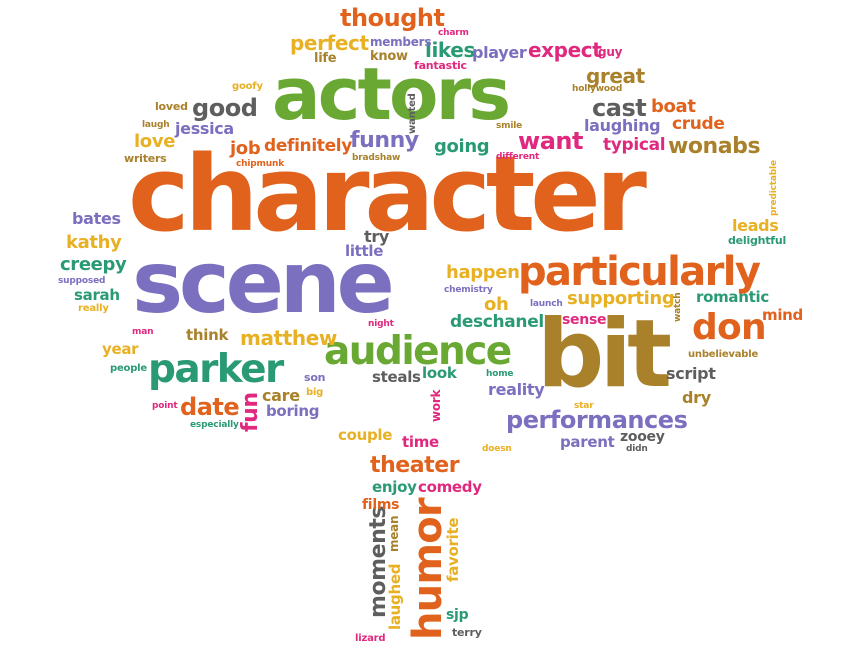 The width and height of the screenshot is (864, 648). I want to click on word-year: year, so click(120, 349).